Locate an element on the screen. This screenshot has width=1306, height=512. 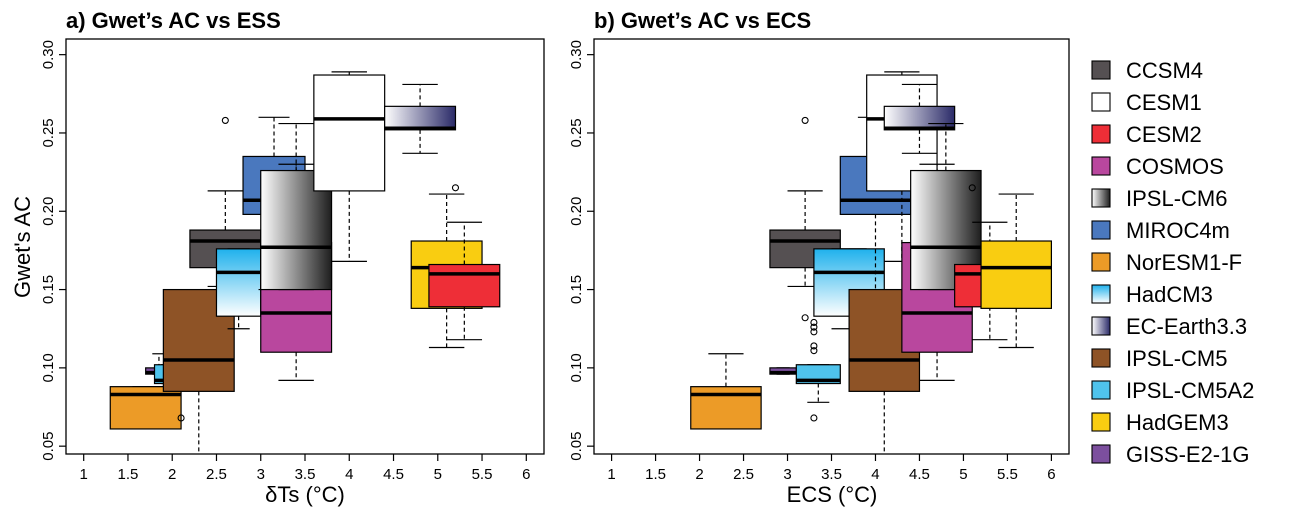
x-tick-label: 4.5 is located at coordinates (919, 474).